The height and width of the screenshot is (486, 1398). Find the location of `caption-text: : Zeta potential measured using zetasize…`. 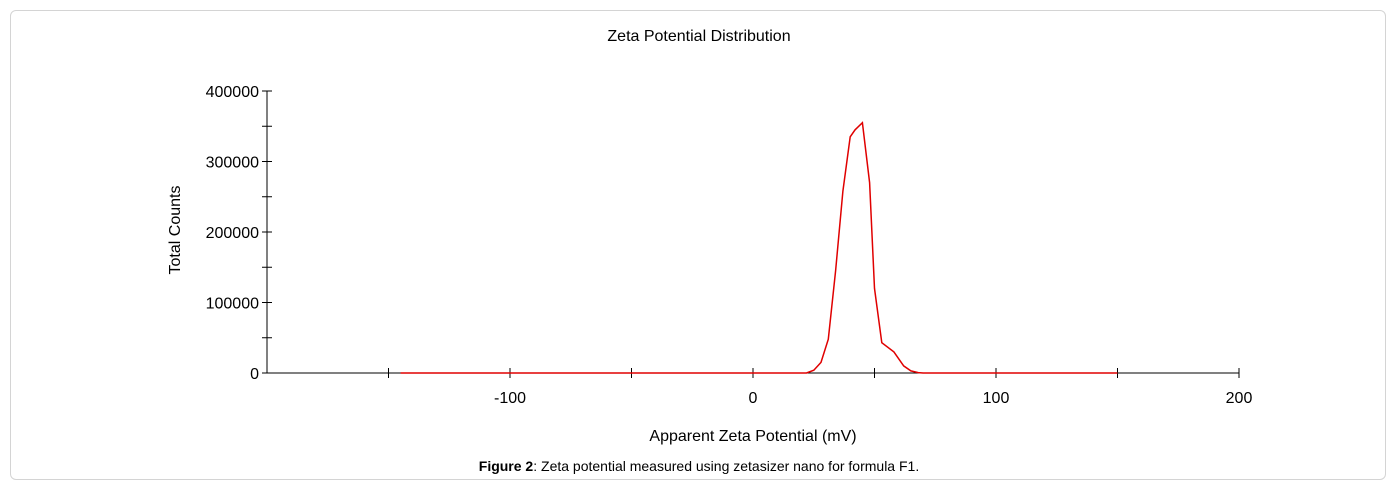

caption-text: : Zeta potential measured using zetasize… is located at coordinates (726, 466).